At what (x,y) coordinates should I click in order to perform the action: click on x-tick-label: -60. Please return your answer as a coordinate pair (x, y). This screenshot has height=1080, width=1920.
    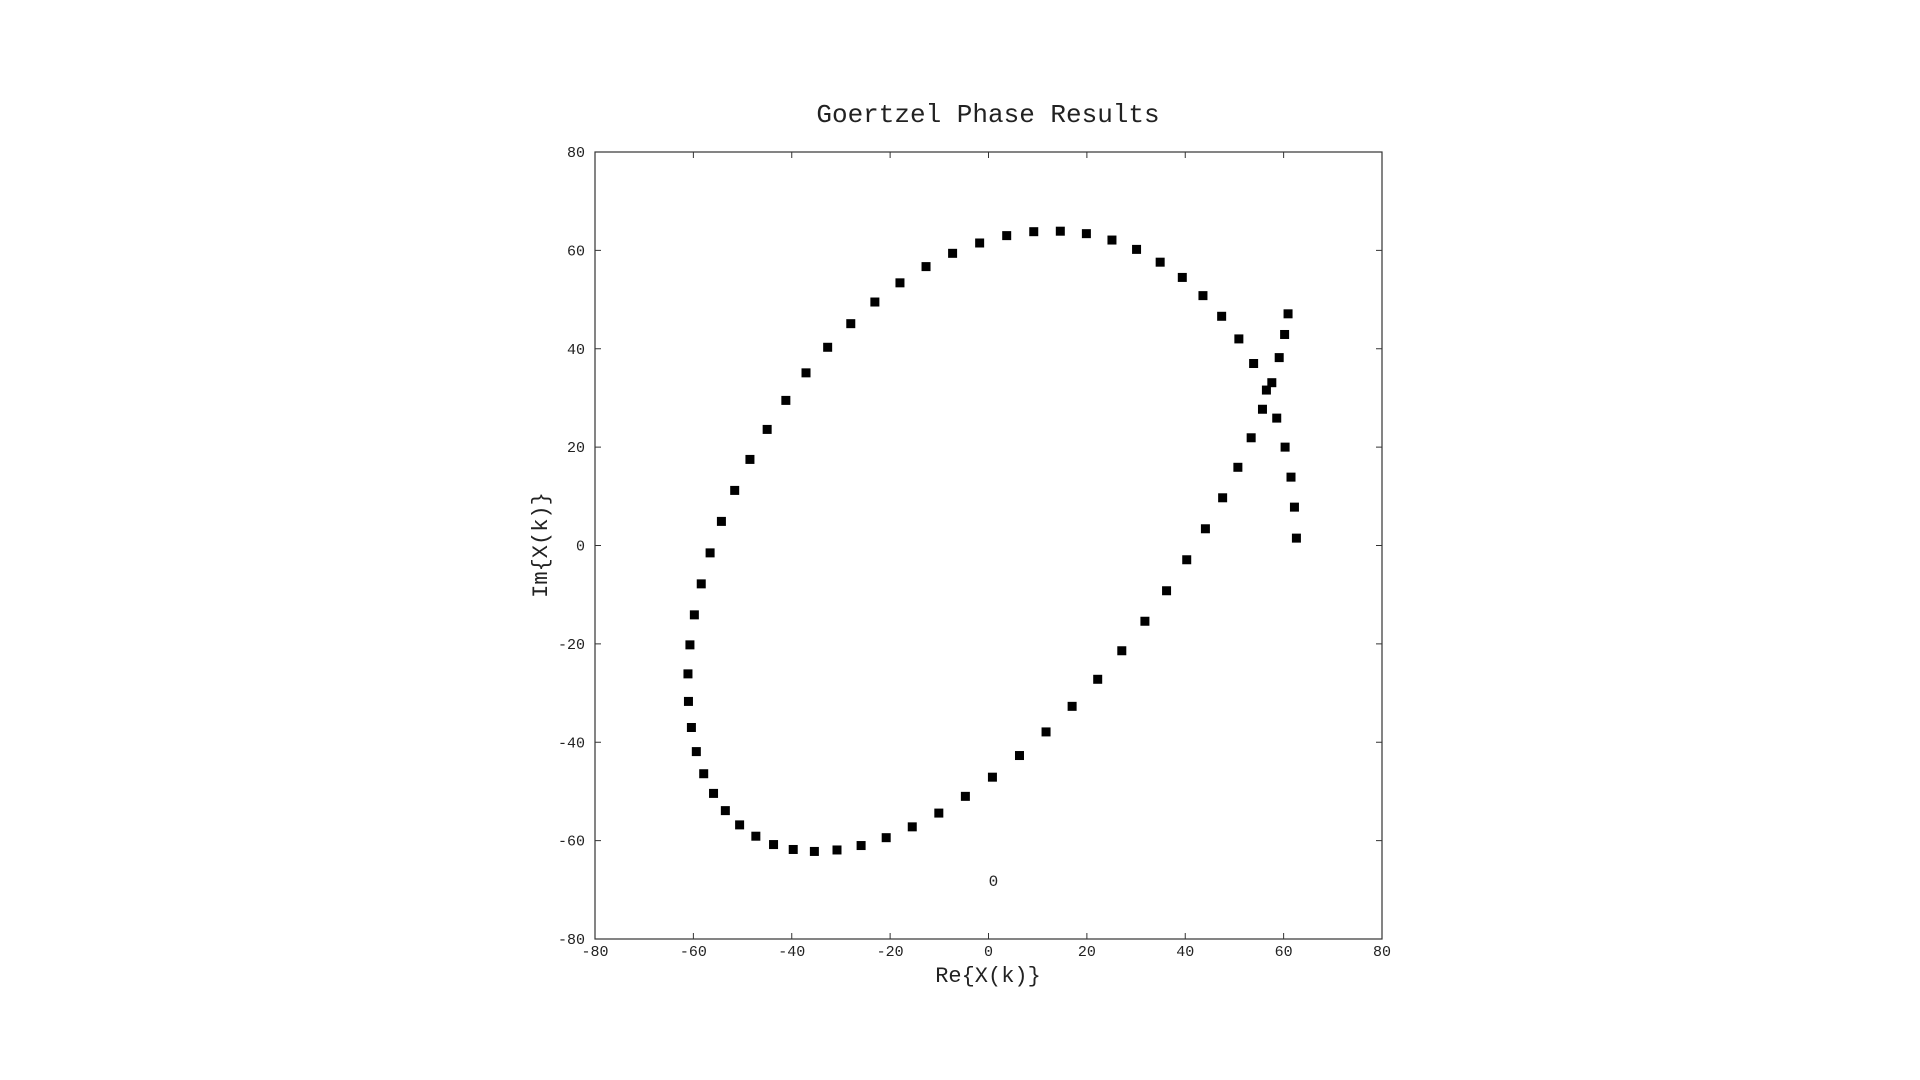
    Looking at the image, I should click on (693, 952).